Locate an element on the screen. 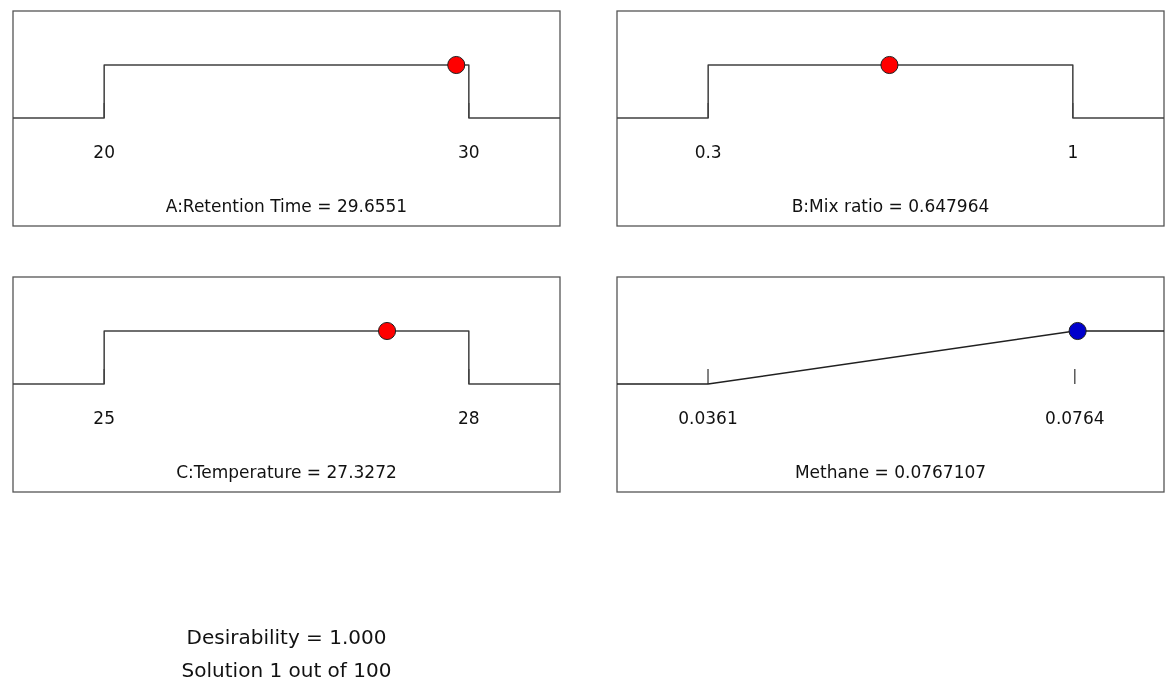  x-tick-label: 28 is located at coordinates (469, 418).